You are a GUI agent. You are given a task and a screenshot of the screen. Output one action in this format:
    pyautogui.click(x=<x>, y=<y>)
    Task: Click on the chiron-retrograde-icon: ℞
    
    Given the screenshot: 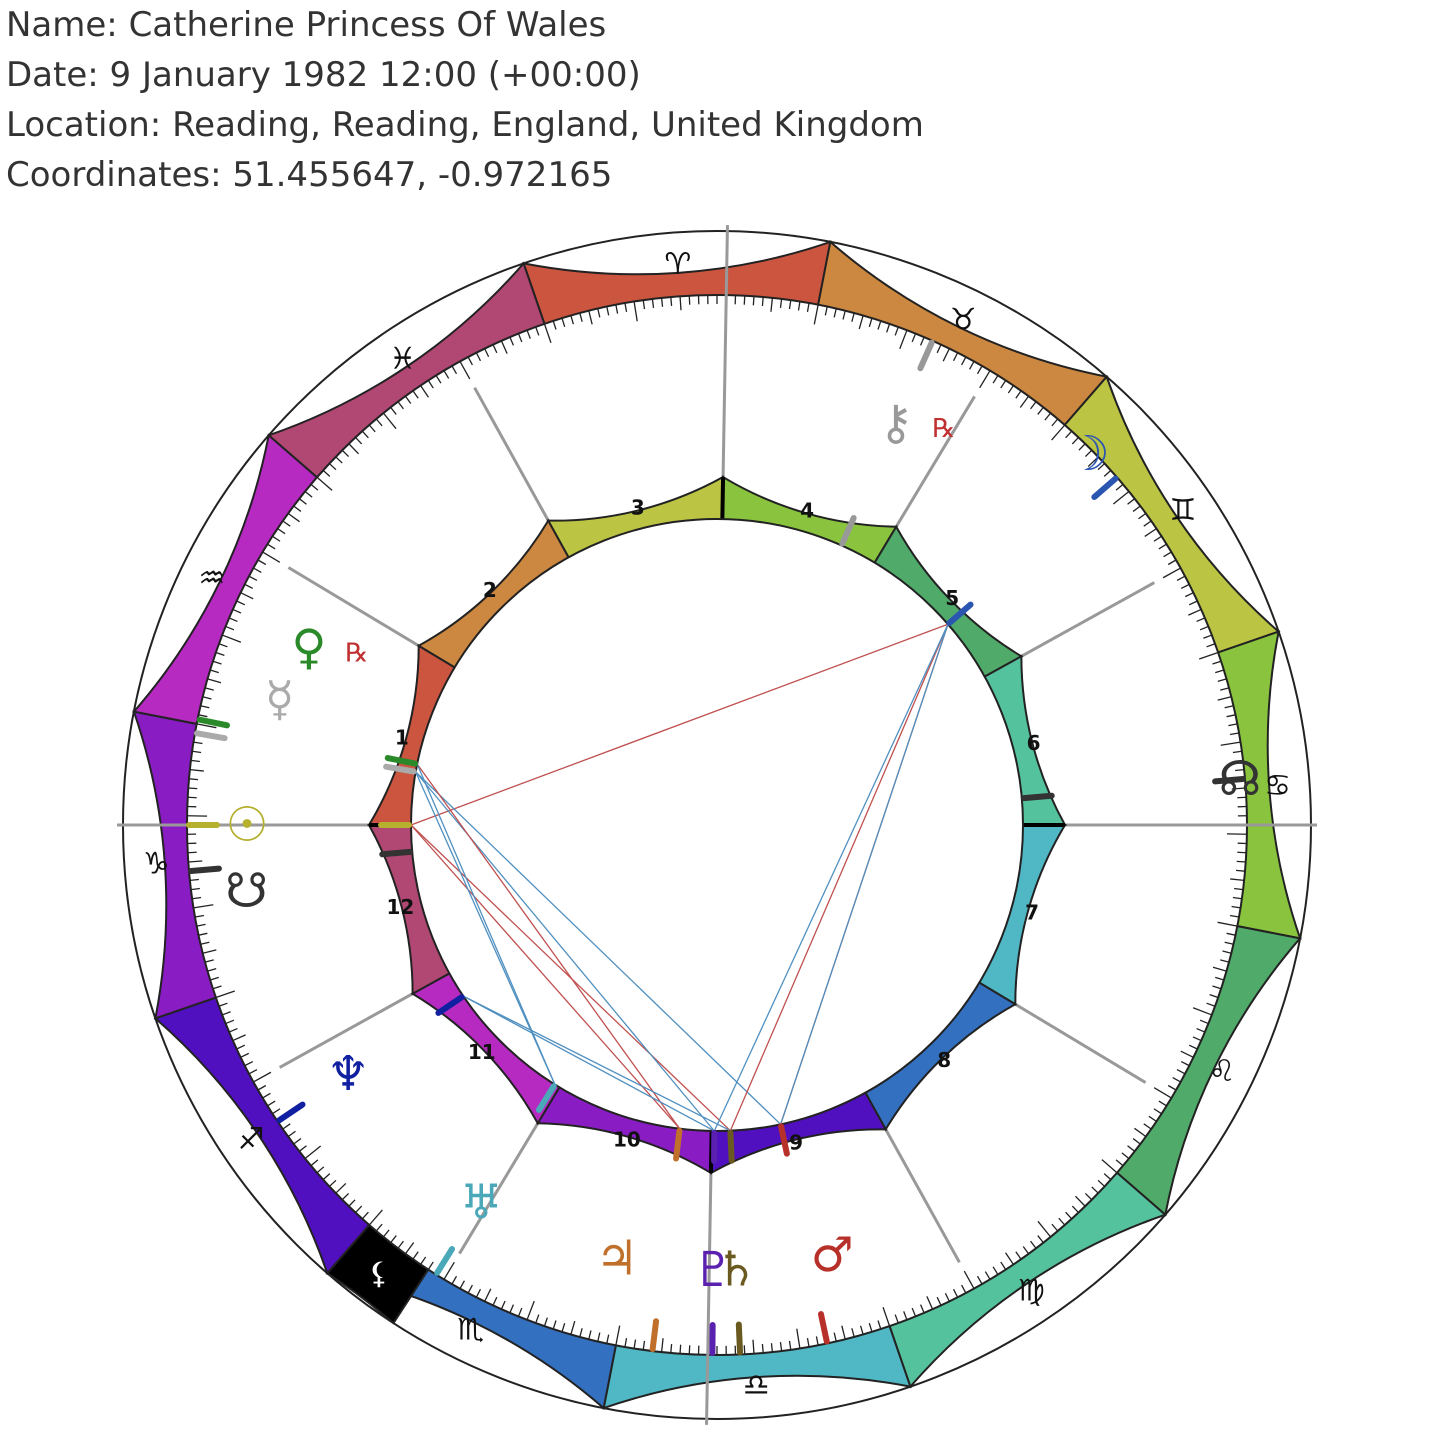 What is the action you would take?
    pyautogui.click(x=943, y=429)
    